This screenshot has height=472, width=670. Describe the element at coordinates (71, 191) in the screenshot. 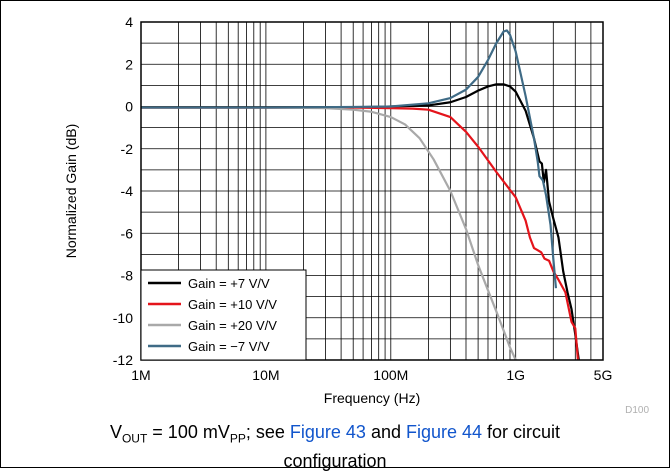

I see `y-axis-label: Normalized Gain (dB)` at that location.